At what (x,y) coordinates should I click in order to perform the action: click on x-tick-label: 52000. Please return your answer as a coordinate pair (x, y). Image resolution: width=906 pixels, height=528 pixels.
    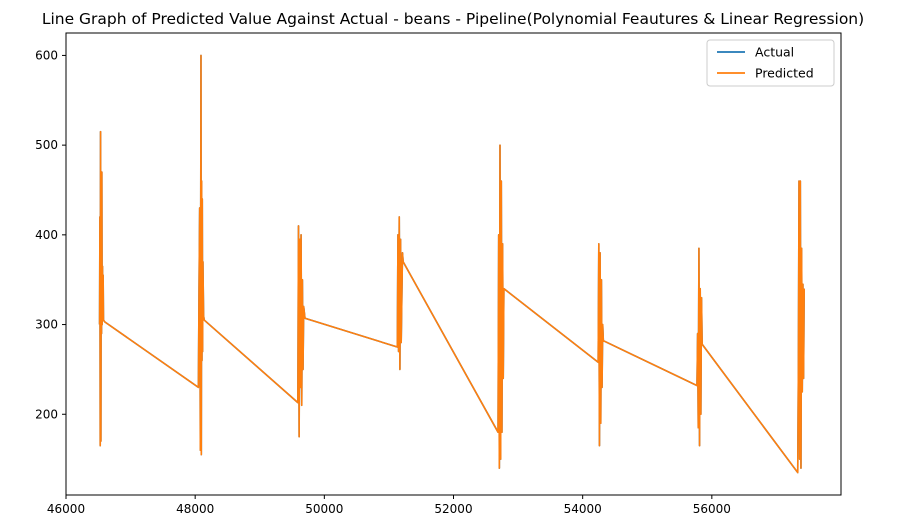
    Looking at the image, I should click on (453, 509).